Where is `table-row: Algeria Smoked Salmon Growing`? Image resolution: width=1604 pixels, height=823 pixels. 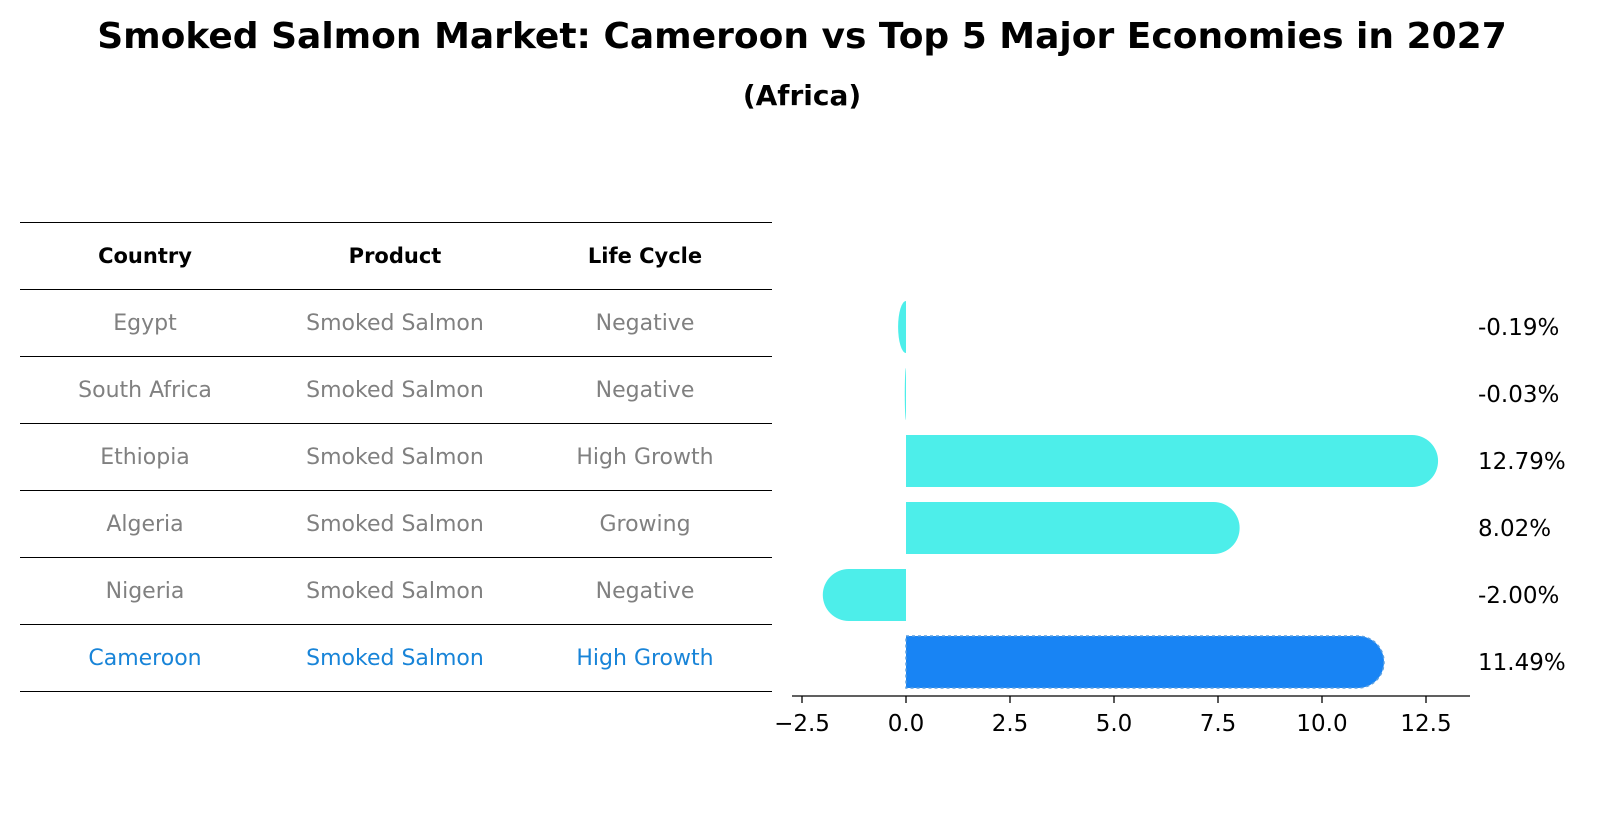
table-row: Algeria Smoked Salmon Growing is located at coordinates (396, 524).